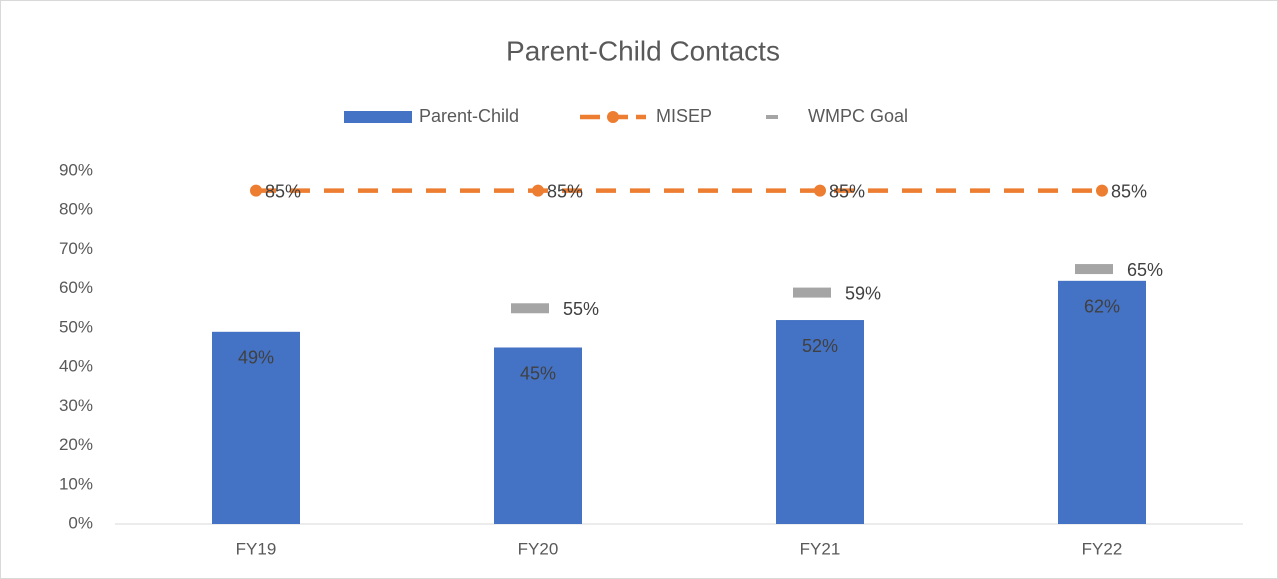 The height and width of the screenshot is (579, 1278). Describe the element at coordinates (76, 483) in the screenshot. I see `y-tick-label: 10%` at that location.